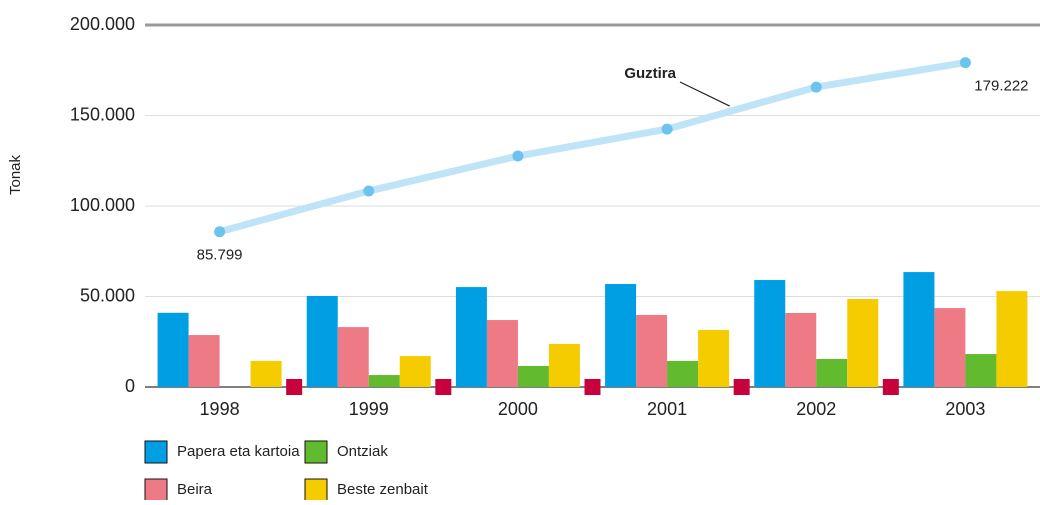 Image resolution: width=1040 pixels, height=505 pixels. What do you see at coordinates (107, 295) in the screenshot?
I see `y-tick-label: 50.000` at bounding box center [107, 295].